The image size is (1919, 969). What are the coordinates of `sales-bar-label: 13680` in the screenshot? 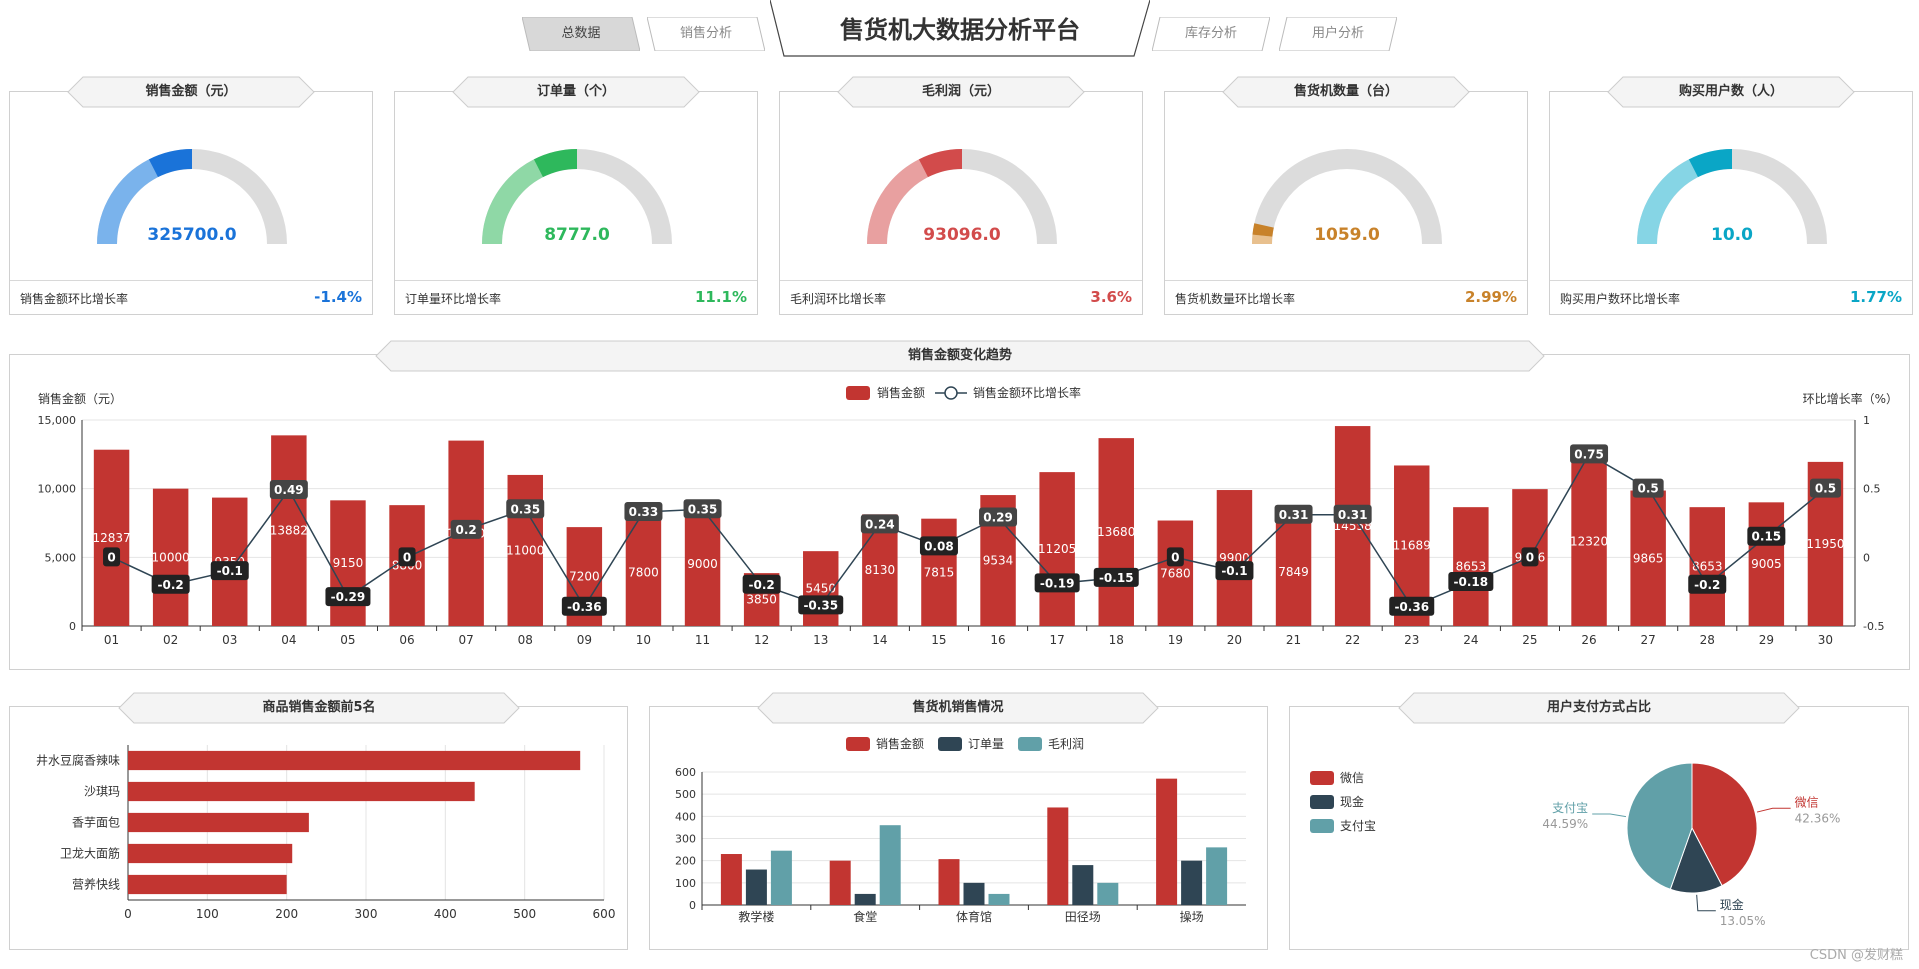 It's located at (1116, 532).